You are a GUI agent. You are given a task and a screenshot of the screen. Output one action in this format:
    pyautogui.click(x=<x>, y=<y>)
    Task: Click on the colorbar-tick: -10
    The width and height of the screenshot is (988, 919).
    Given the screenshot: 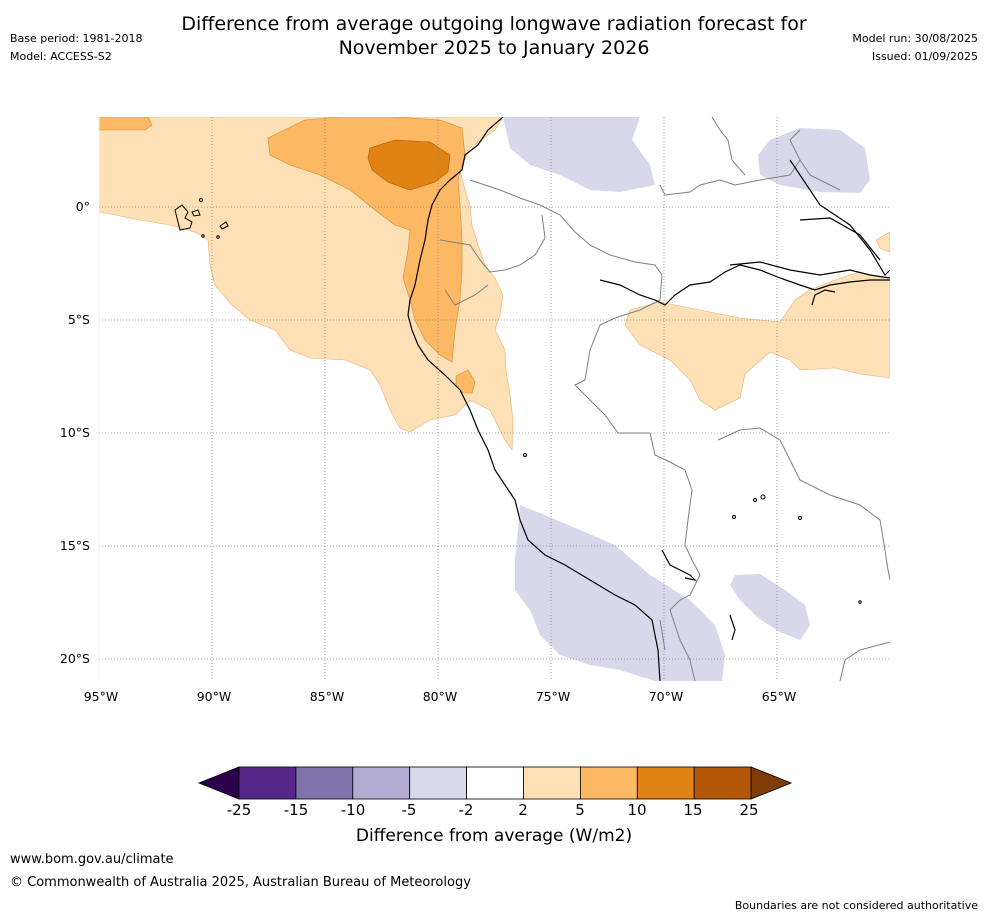 What is the action you would take?
    pyautogui.click(x=353, y=810)
    